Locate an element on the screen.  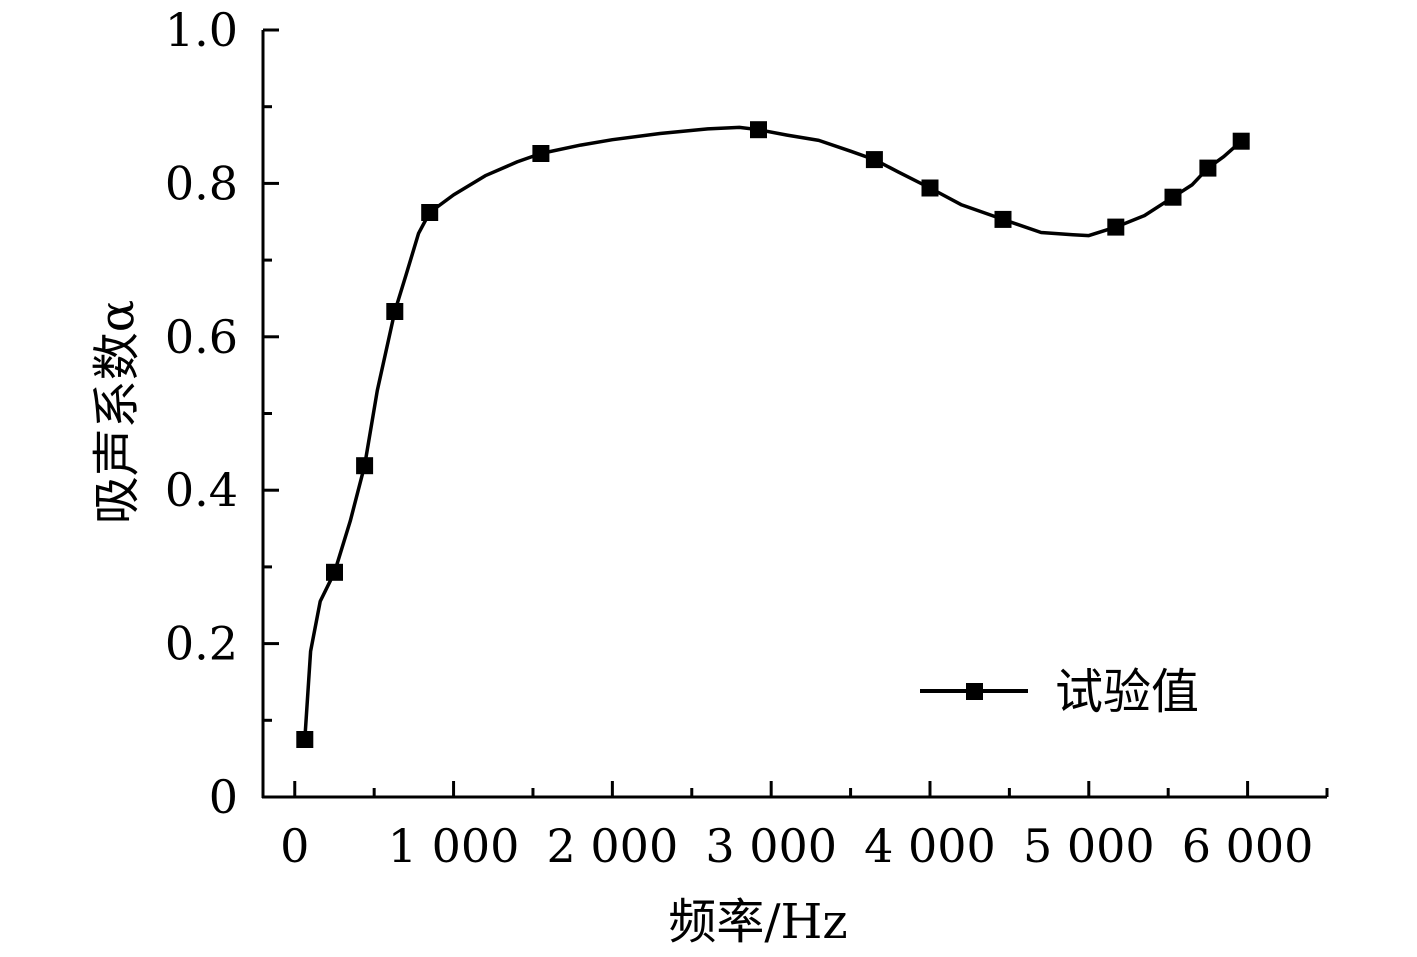
y-axis-title: 吸声系数α is located at coordinates (117, 412).